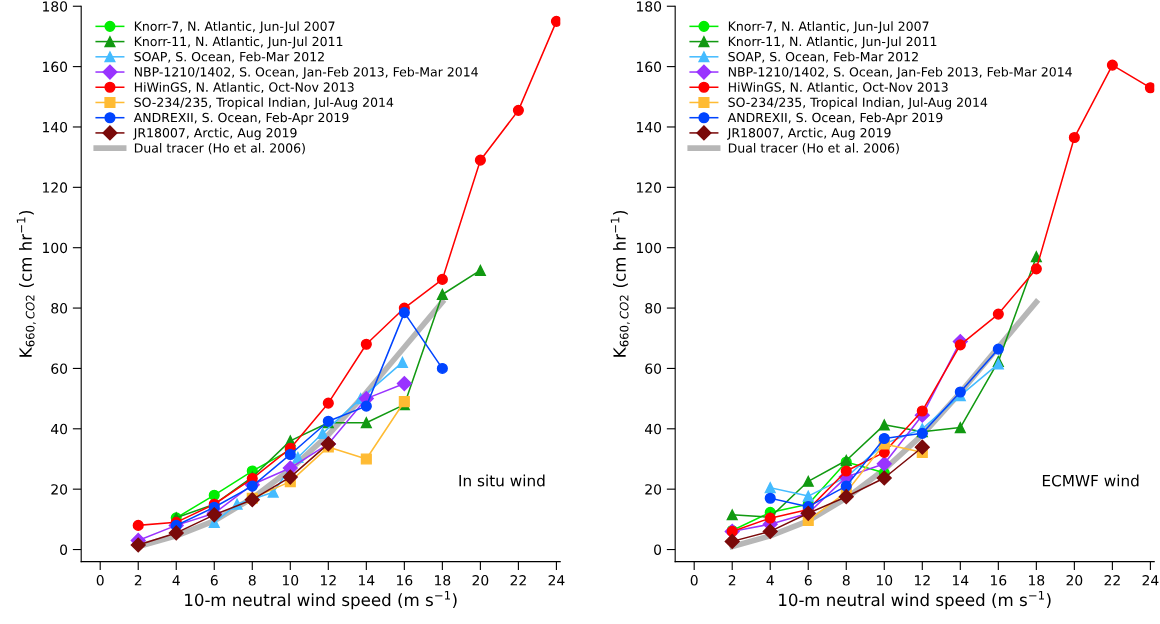 This screenshot has height=624, width=1160. I want to click on annotation: ECMWF wind, so click(1090, 480).